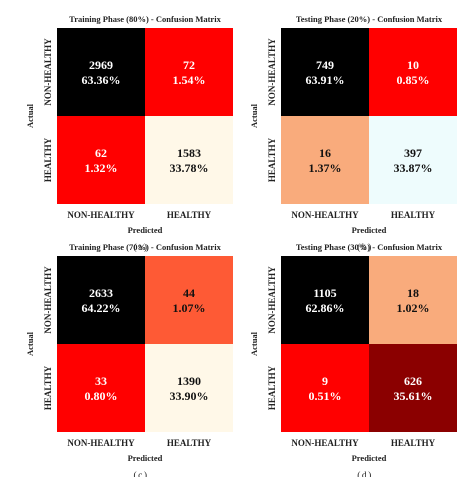  What do you see at coordinates (413, 80) in the screenshot?
I see `cell-percent-label: 0.85%` at bounding box center [413, 80].